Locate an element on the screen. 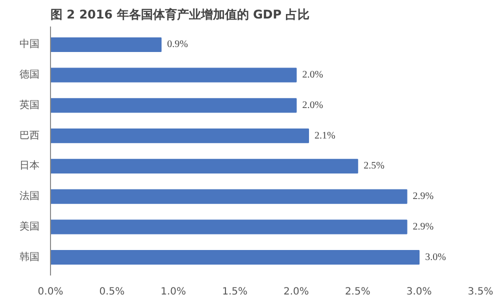 This screenshot has width=500, height=300. y-tick-label: 德国 is located at coordinates (30, 75).